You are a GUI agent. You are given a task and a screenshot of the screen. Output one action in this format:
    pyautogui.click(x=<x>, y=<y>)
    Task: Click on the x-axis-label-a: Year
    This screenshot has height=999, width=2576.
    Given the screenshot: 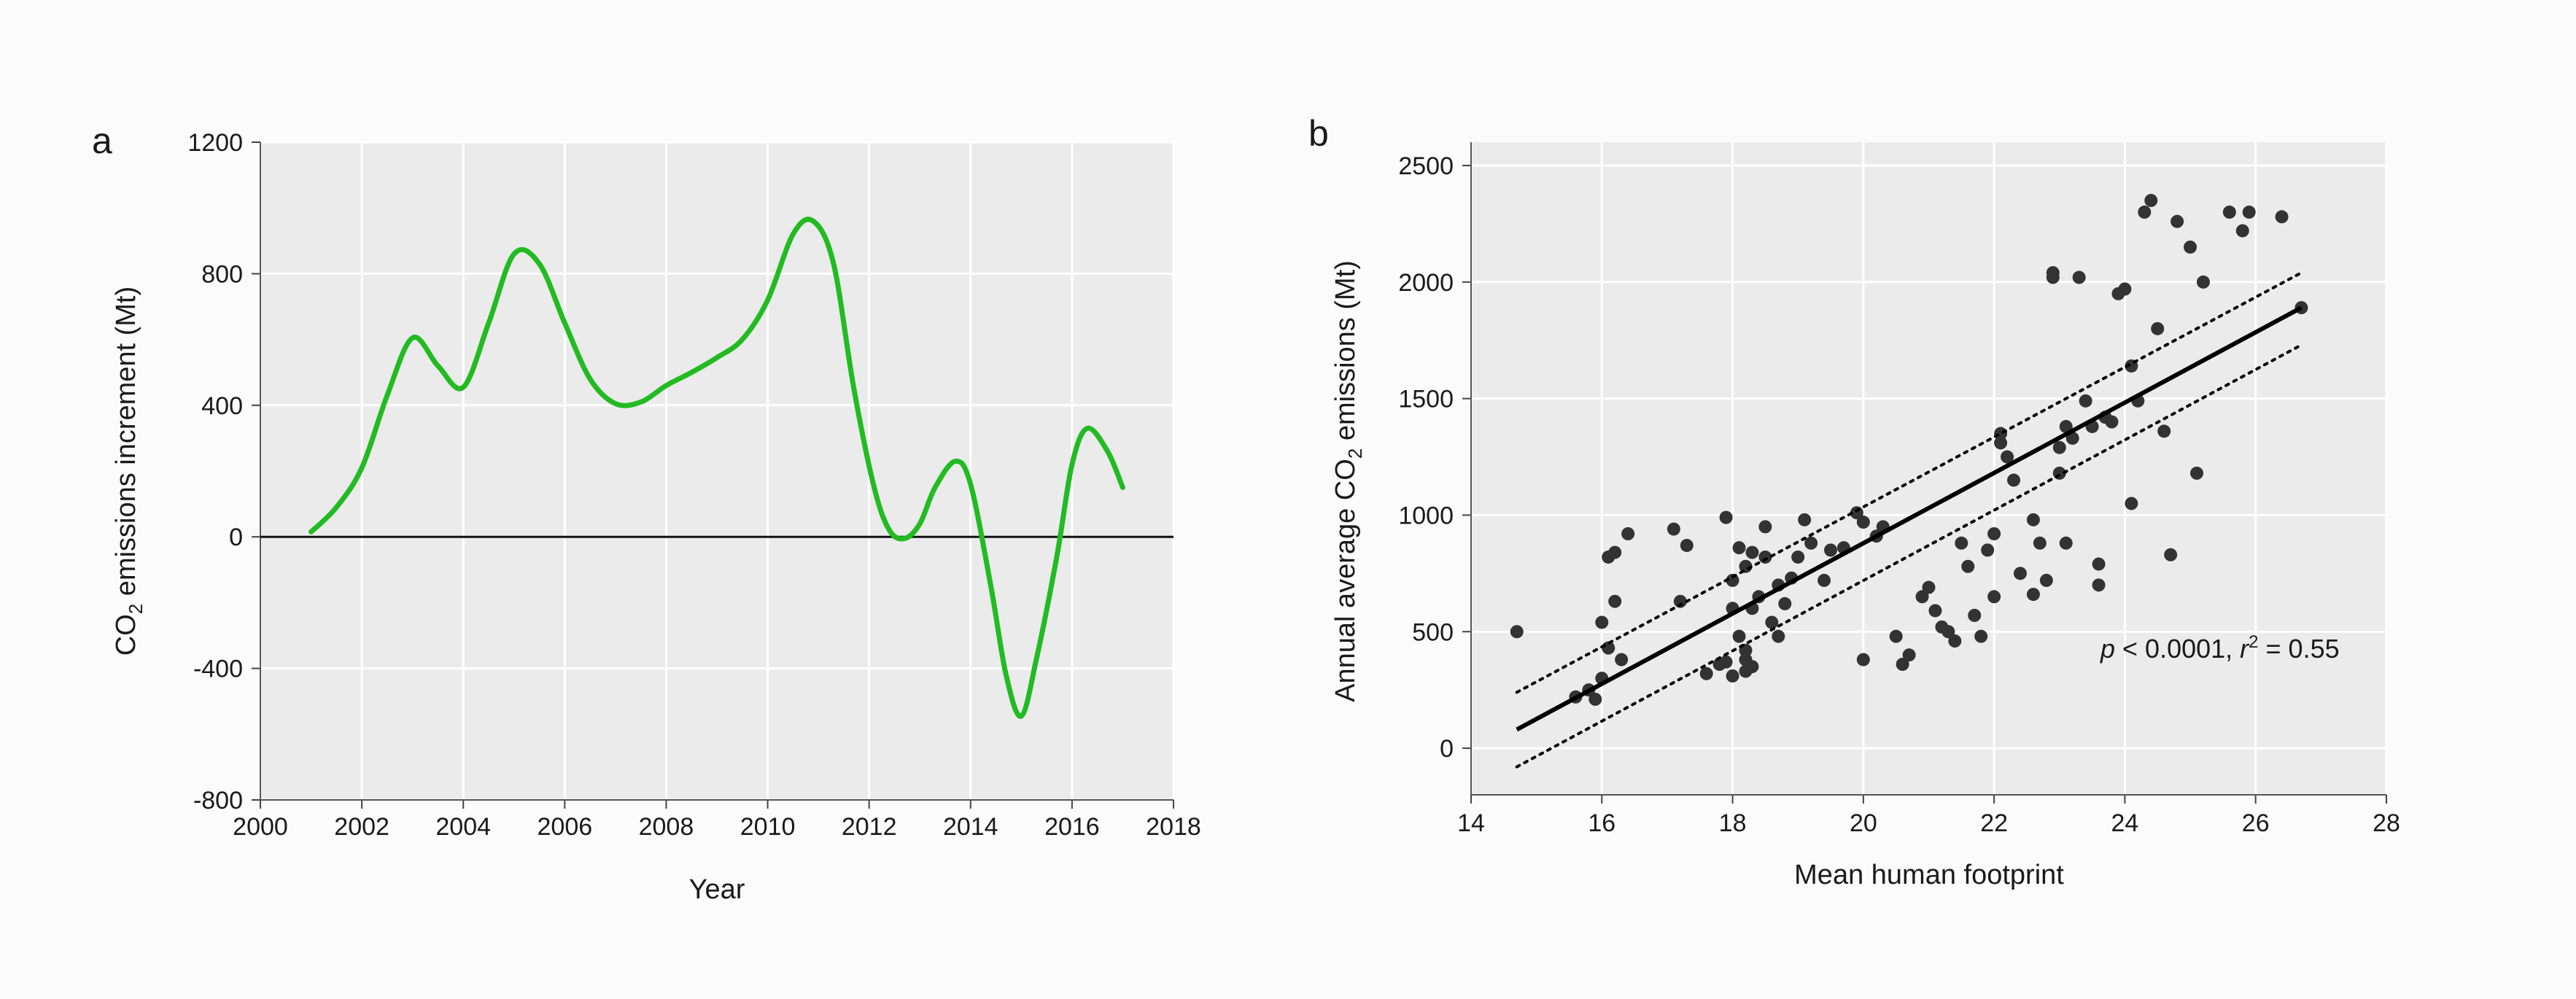 What is the action you would take?
    pyautogui.click(x=717, y=889)
    